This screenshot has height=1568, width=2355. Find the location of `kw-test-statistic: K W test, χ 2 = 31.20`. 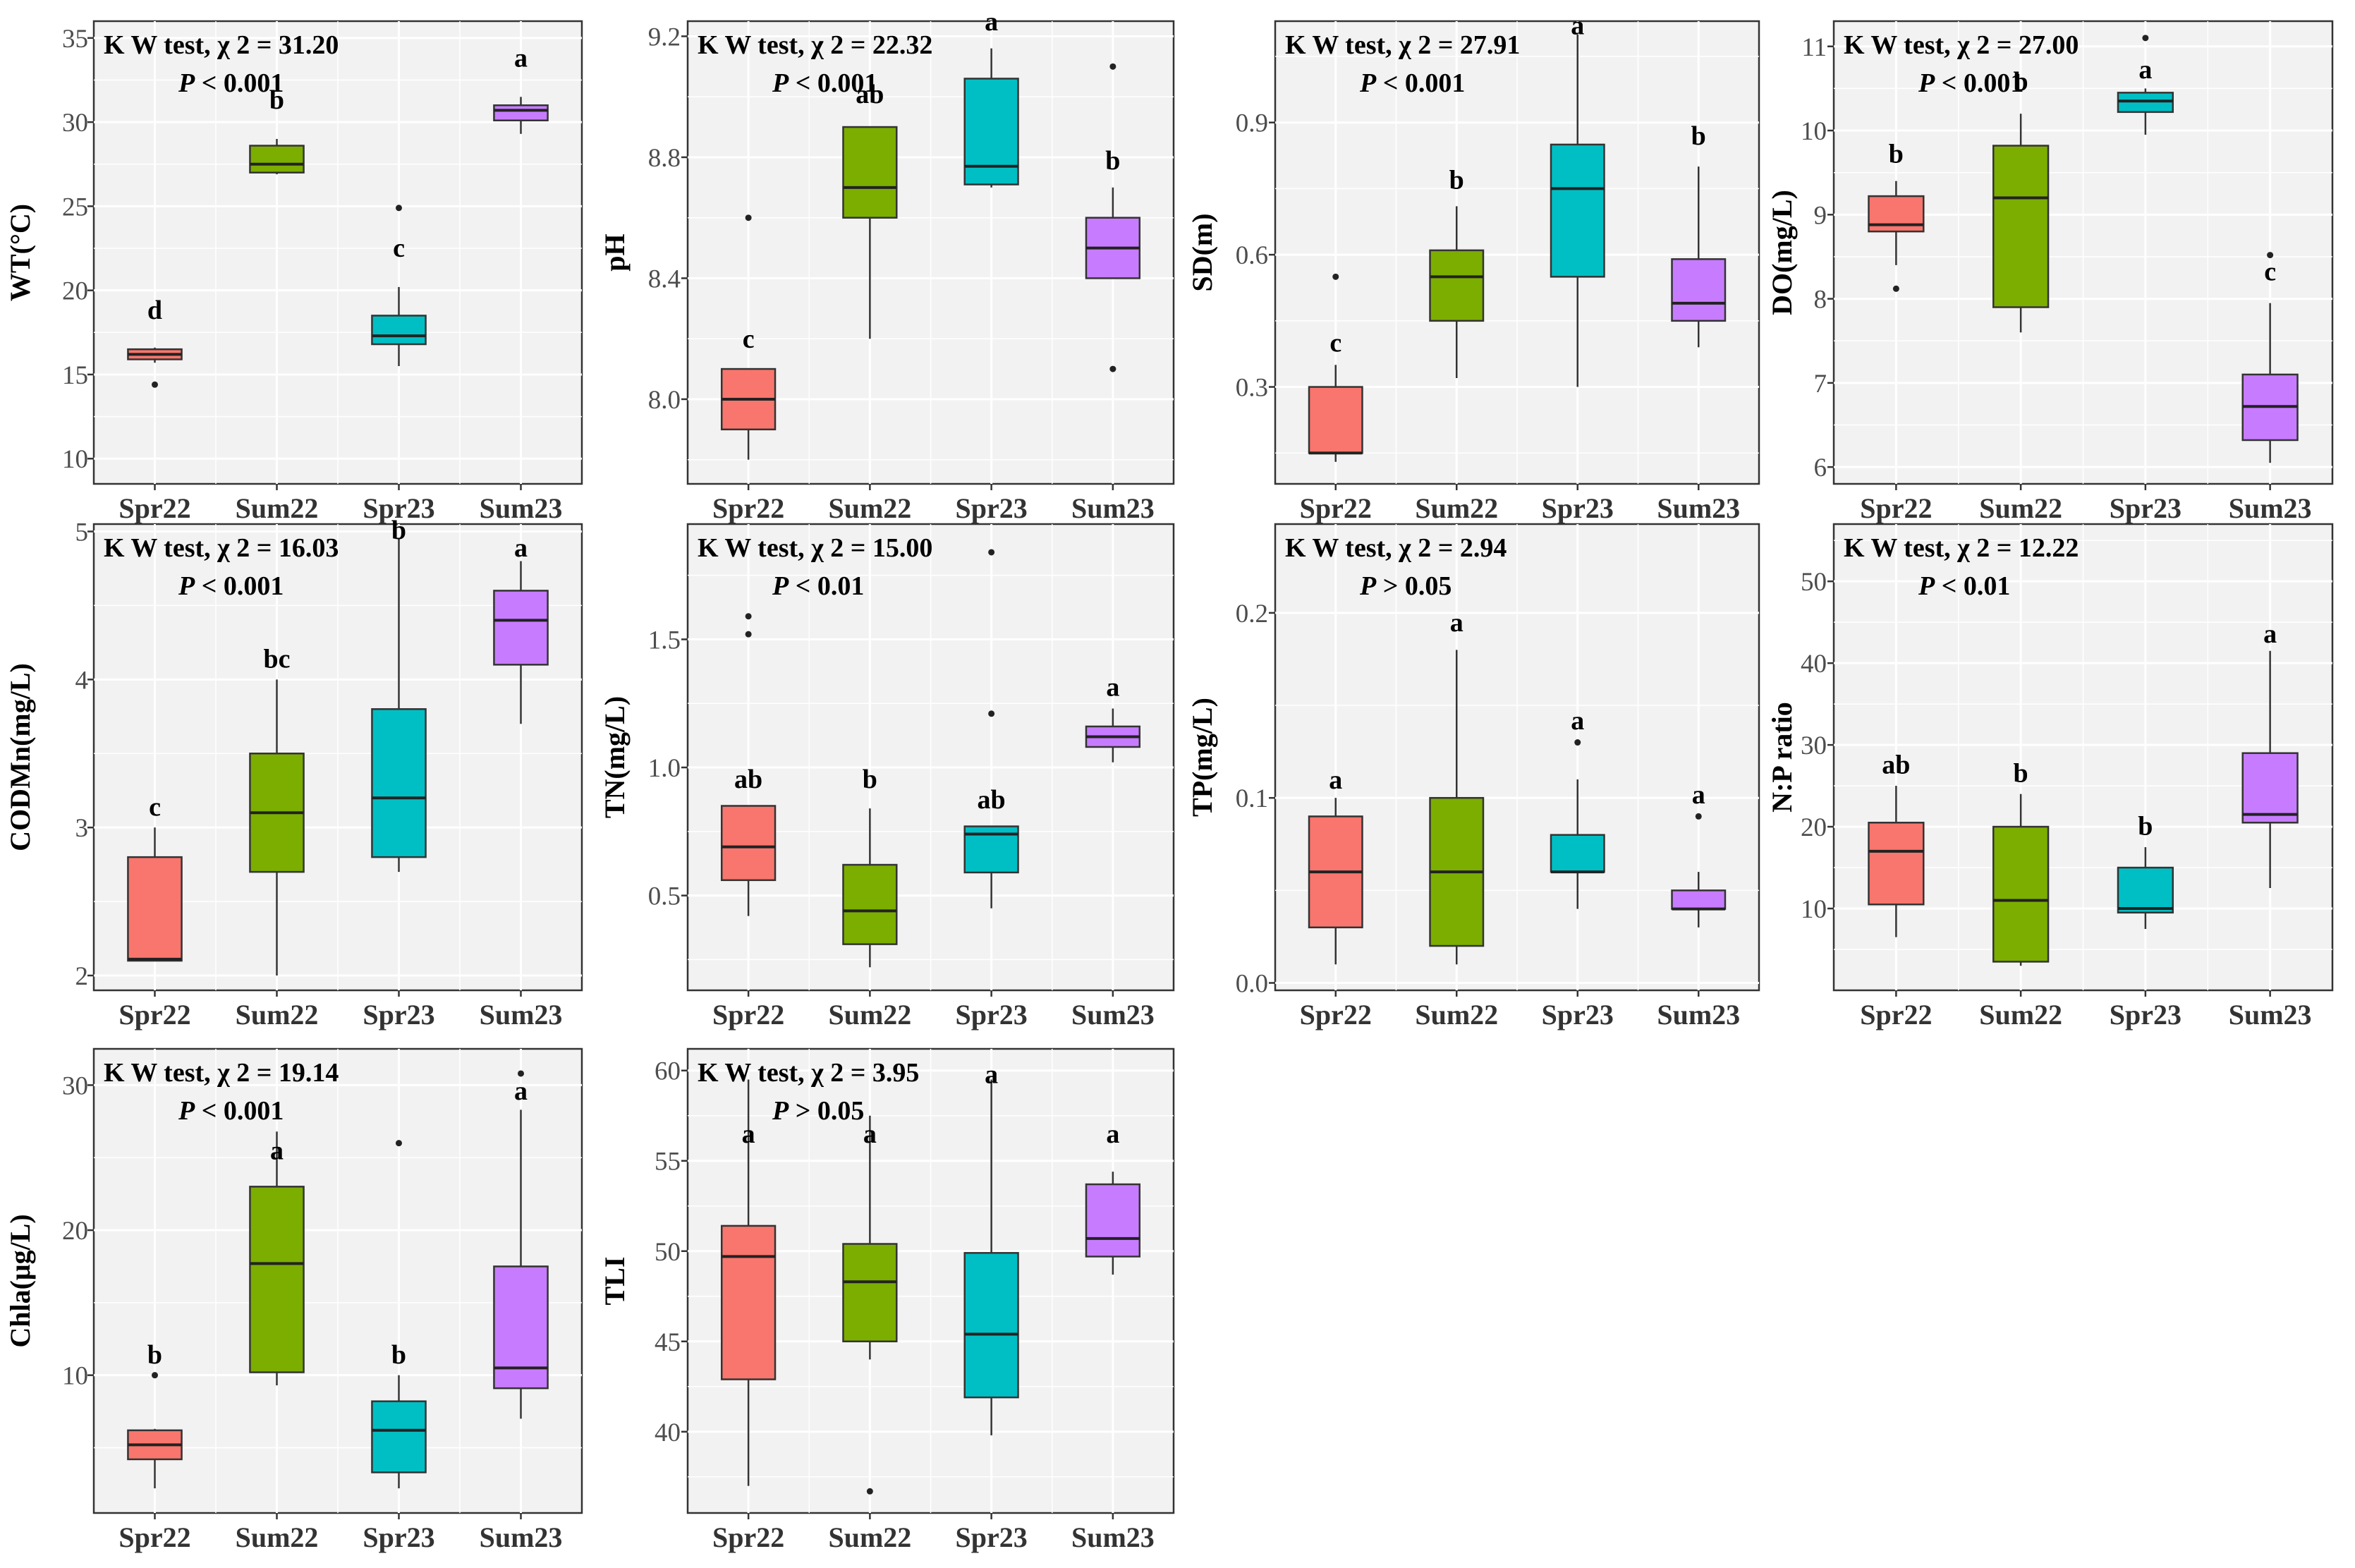

kw-test-statistic: K W test, χ 2 = 31.20 is located at coordinates (221, 45).